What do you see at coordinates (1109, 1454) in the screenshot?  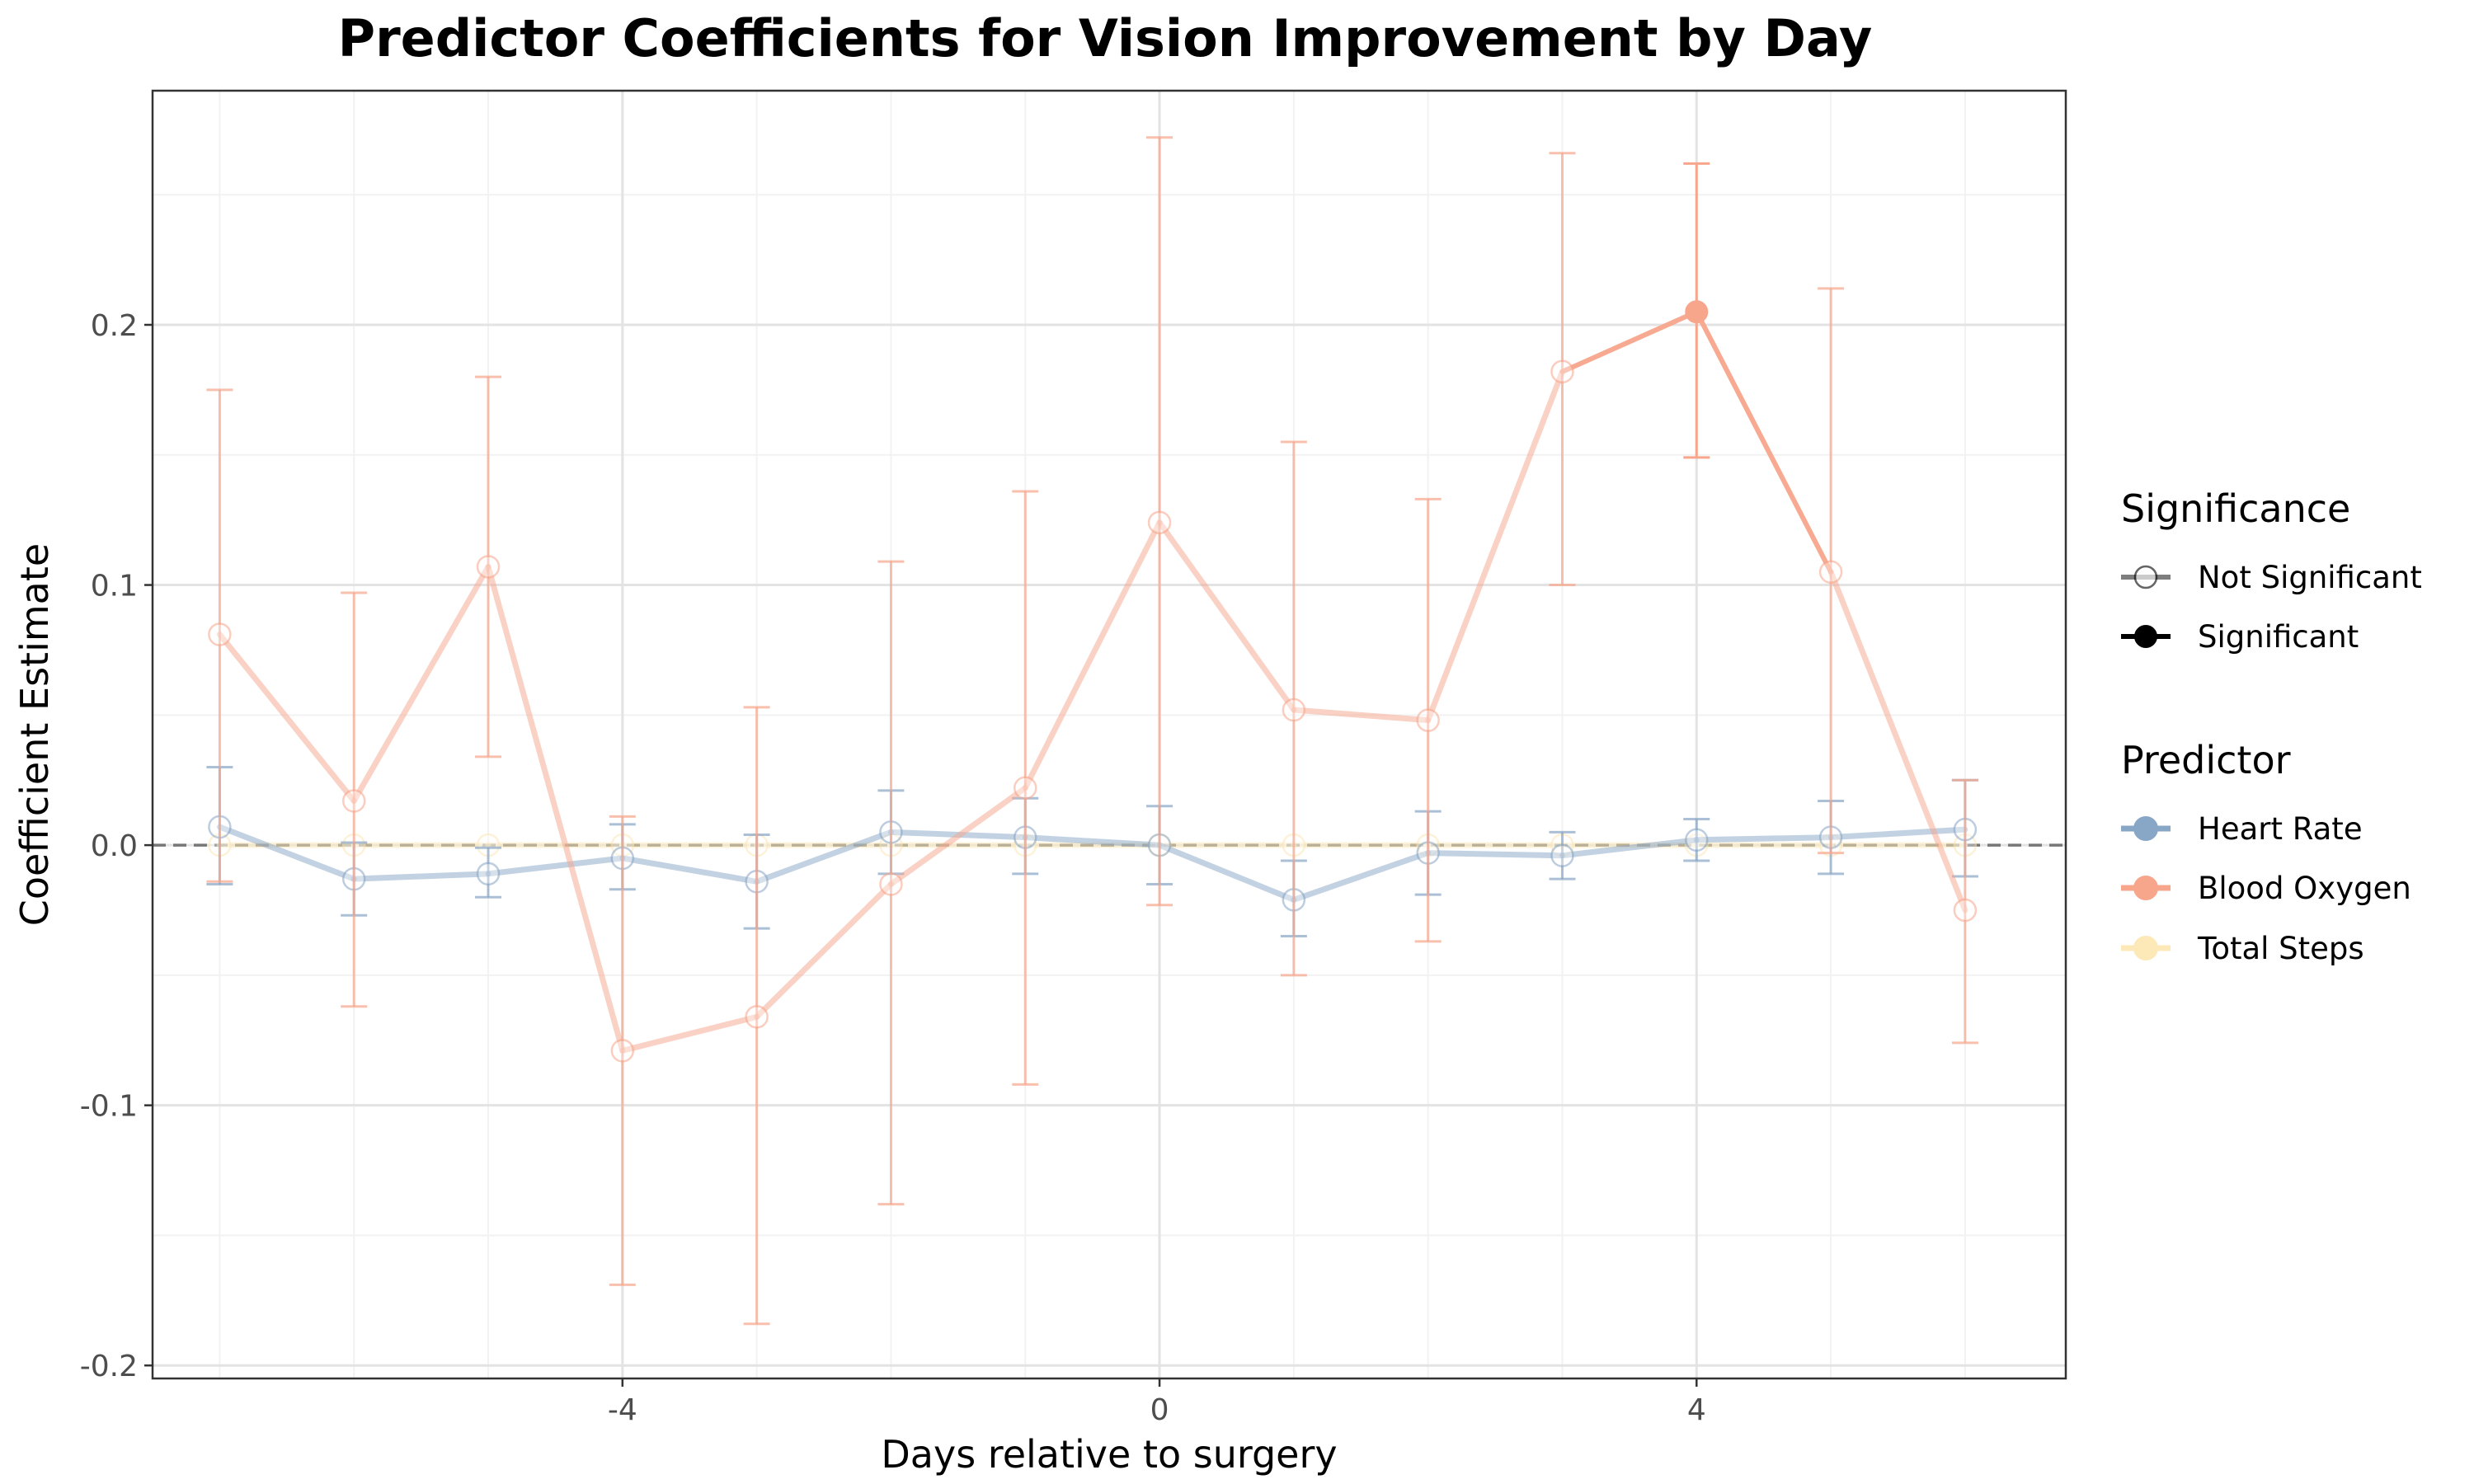 I see `x-axis-label: Days relative to surgery` at bounding box center [1109, 1454].